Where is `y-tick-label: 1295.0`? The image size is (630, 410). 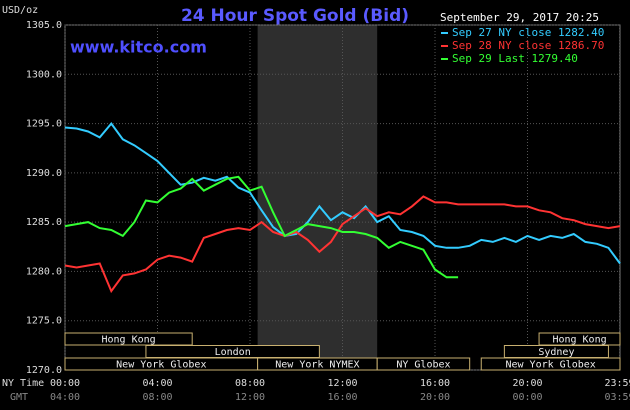 y-tick-label: 1295.0 is located at coordinates (44, 124).